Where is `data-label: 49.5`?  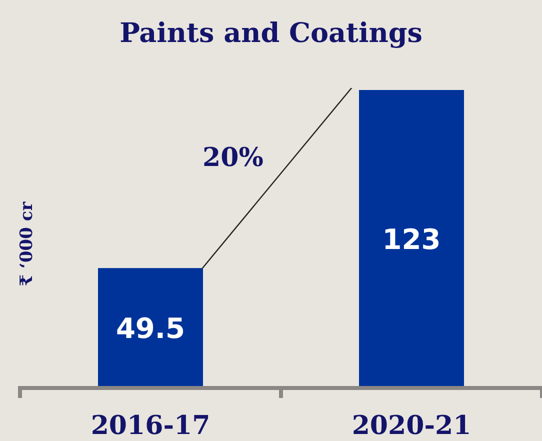 data-label: 49.5 is located at coordinates (151, 329).